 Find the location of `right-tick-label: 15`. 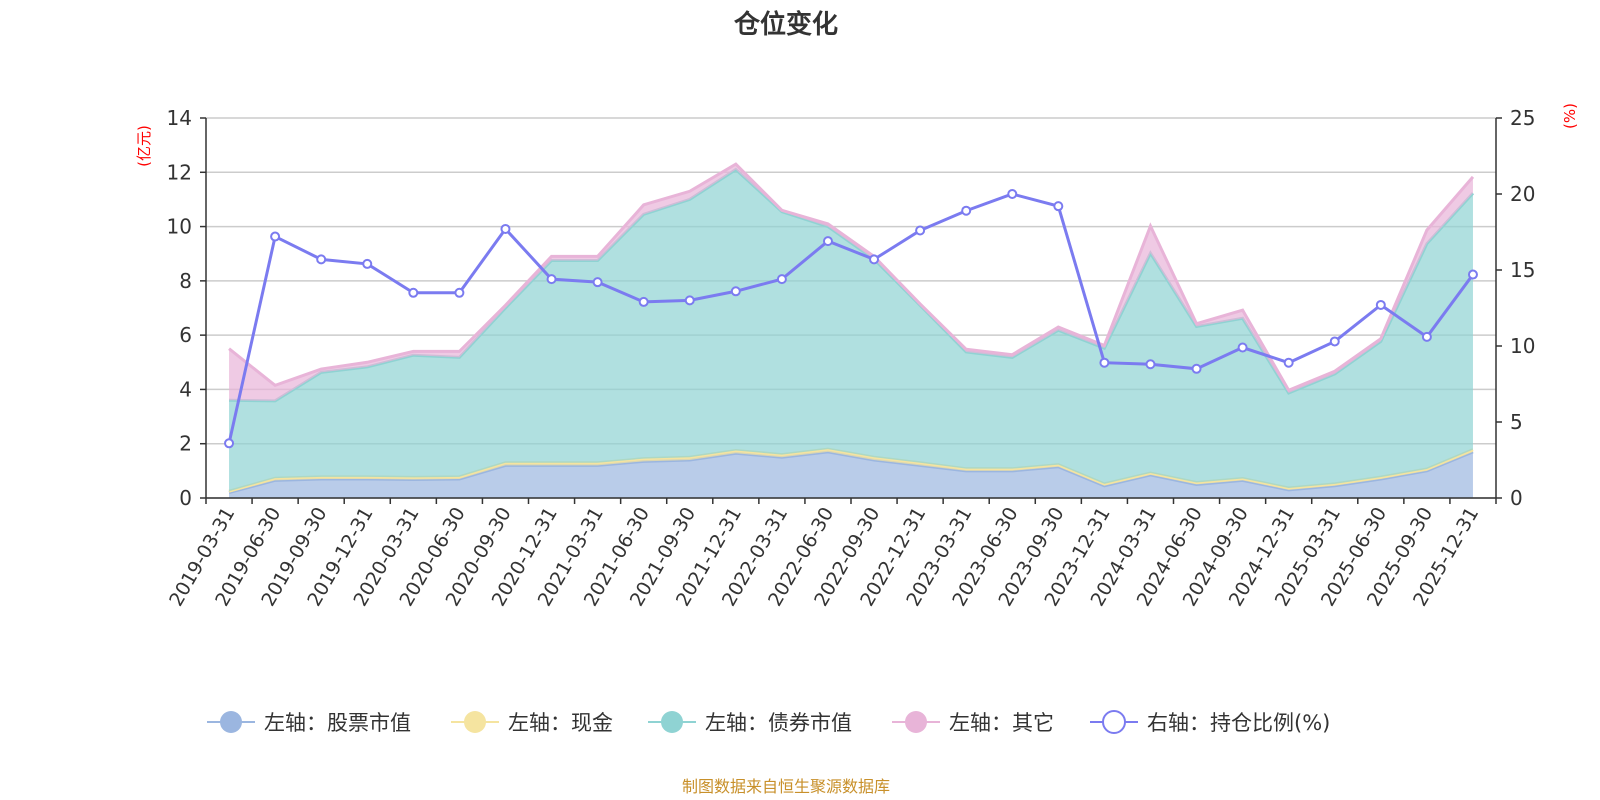

right-tick-label: 15 is located at coordinates (1522, 270).